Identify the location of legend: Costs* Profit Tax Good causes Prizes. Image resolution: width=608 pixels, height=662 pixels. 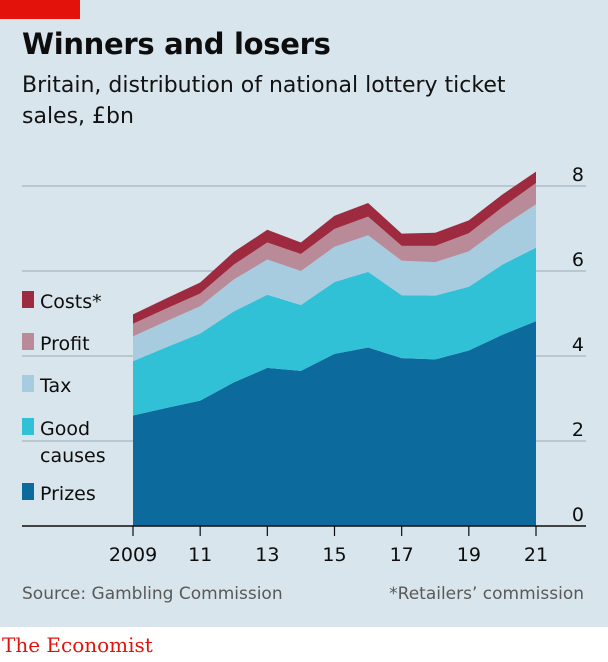
(64, 398).